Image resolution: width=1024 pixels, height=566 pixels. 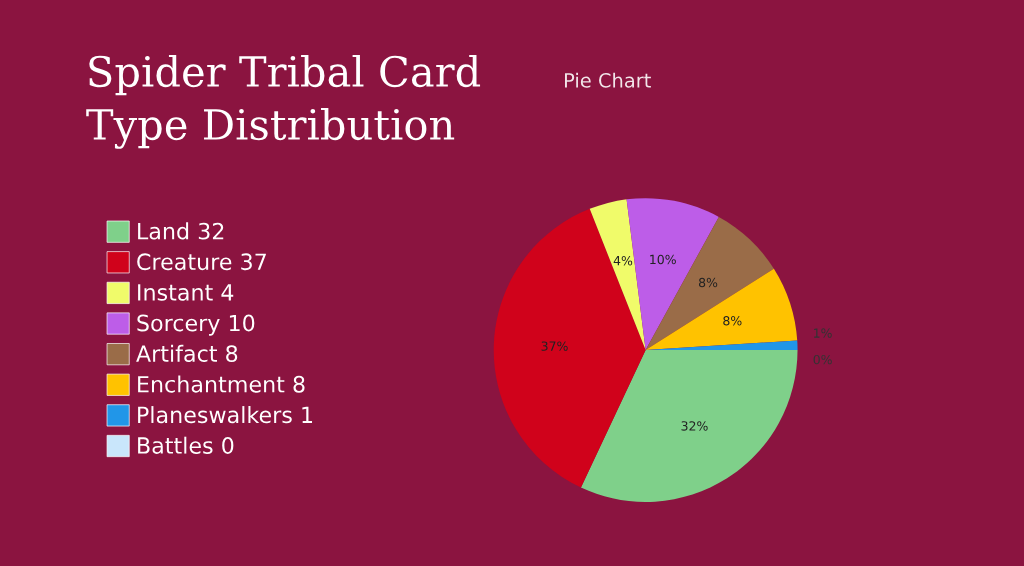 What do you see at coordinates (221, 384) in the screenshot?
I see `legend-label: Enchantment 8` at bounding box center [221, 384].